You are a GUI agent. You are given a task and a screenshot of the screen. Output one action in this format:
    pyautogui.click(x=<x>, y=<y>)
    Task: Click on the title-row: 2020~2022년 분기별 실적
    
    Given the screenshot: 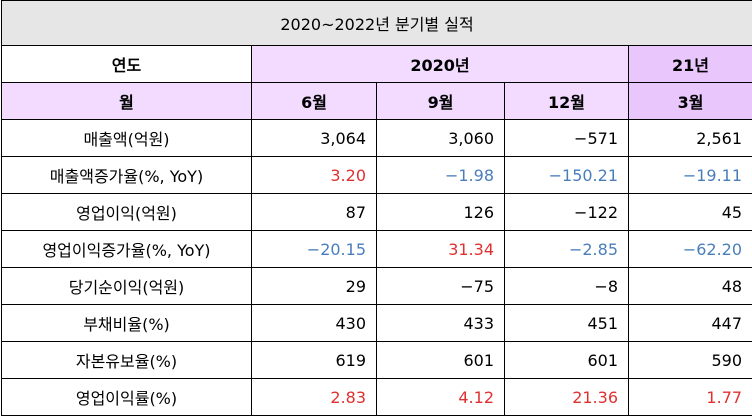 What is the action you would take?
    pyautogui.click(x=377, y=23)
    